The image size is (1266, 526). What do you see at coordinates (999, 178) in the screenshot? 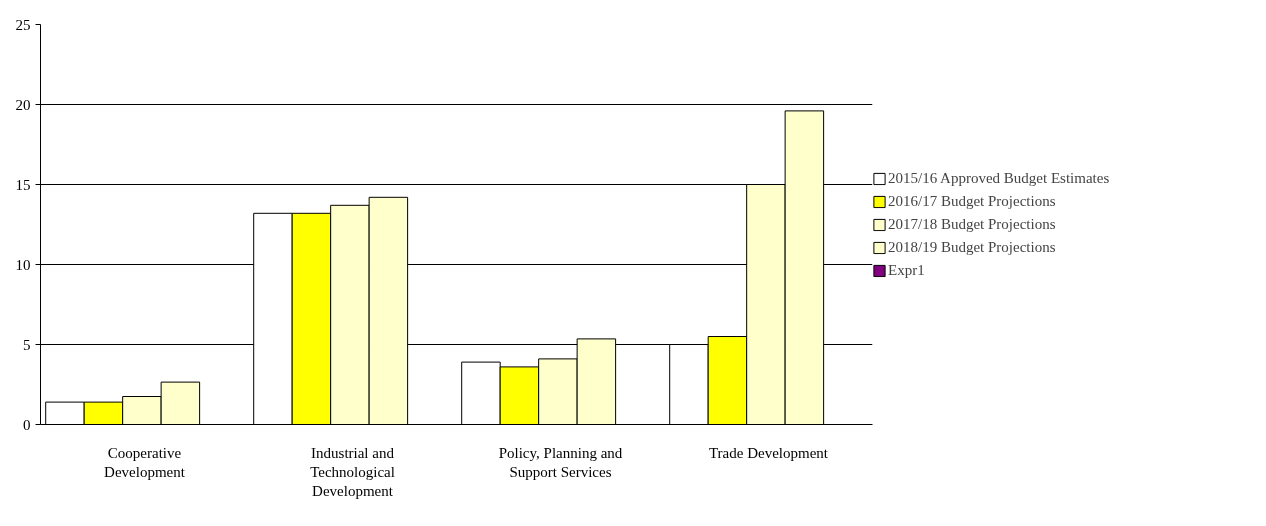
I see `legend-label: 2015/16 Approved Budget Estimates` at bounding box center [999, 178].